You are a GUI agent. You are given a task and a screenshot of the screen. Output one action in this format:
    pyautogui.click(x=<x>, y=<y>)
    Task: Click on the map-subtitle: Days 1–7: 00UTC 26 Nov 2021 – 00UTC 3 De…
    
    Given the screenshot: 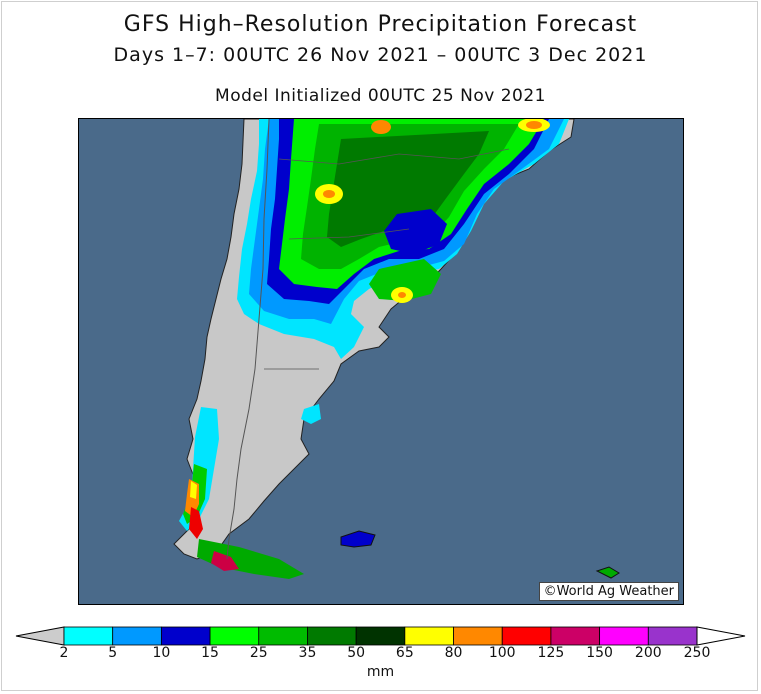 What is the action you would take?
    pyautogui.click(x=380, y=55)
    